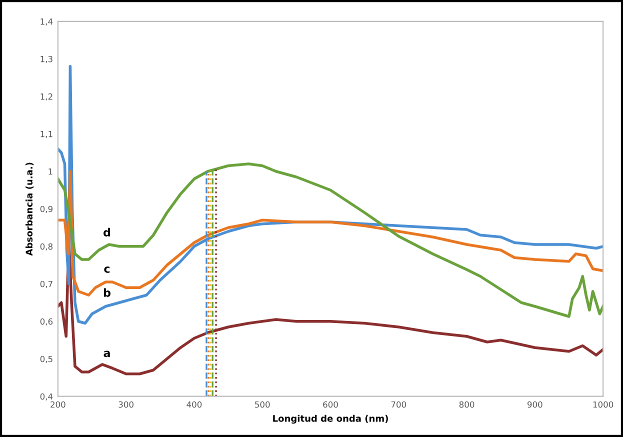  What do you see at coordinates (46, 284) in the screenshot?
I see `y-tick-label: 0,7` at bounding box center [46, 284].